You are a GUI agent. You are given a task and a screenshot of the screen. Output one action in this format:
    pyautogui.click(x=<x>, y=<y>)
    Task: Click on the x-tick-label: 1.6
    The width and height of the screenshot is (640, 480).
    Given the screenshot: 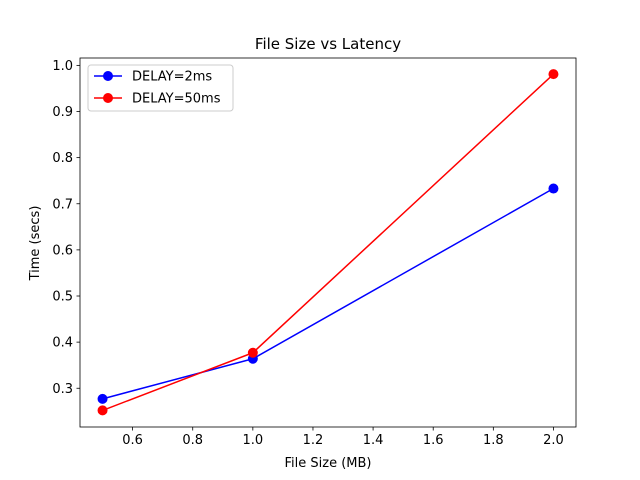 What is the action you would take?
    pyautogui.click(x=433, y=440)
    